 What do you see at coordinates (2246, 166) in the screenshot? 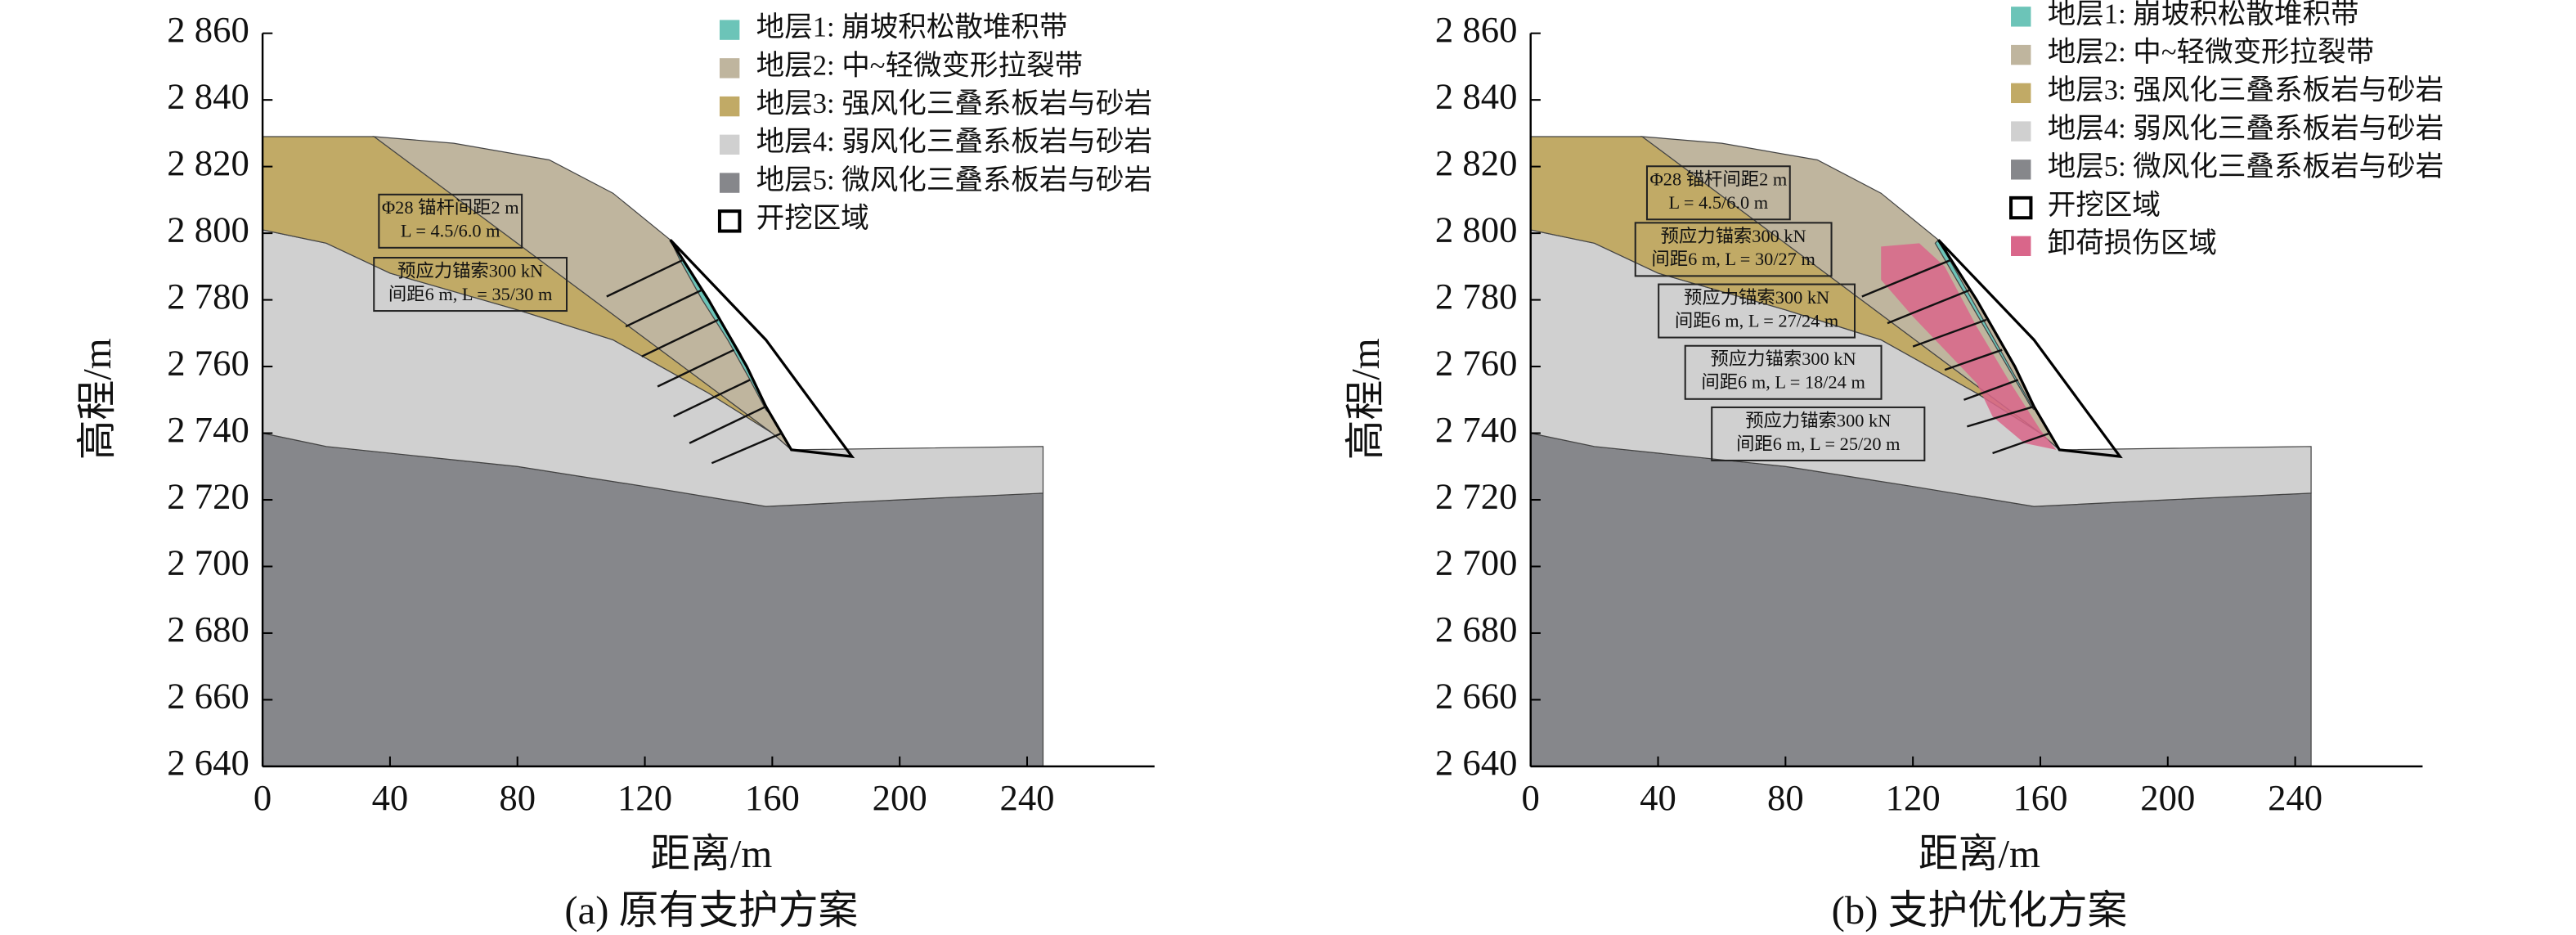
I see `legend-label: 地层5: 微风化三叠系板岩与砂岩` at bounding box center [2246, 166].